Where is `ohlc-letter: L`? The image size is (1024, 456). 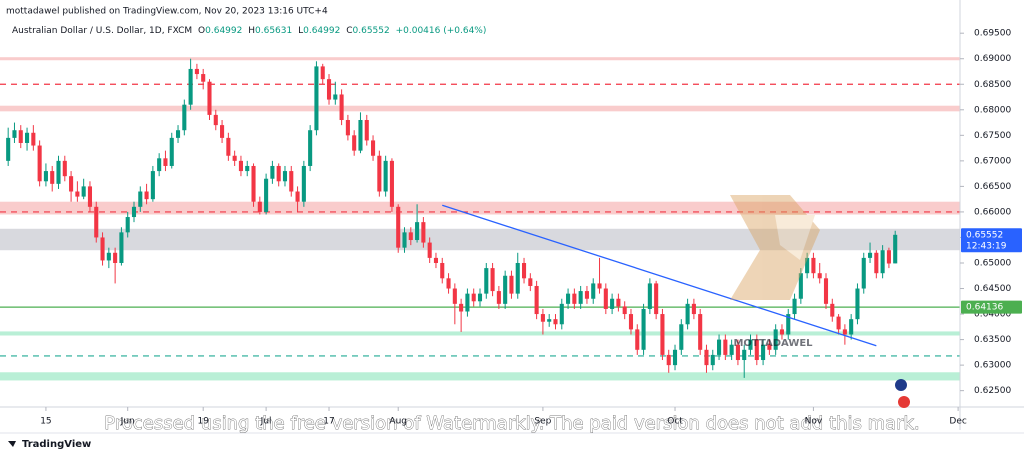
ohlc-letter: L is located at coordinates (300, 31).